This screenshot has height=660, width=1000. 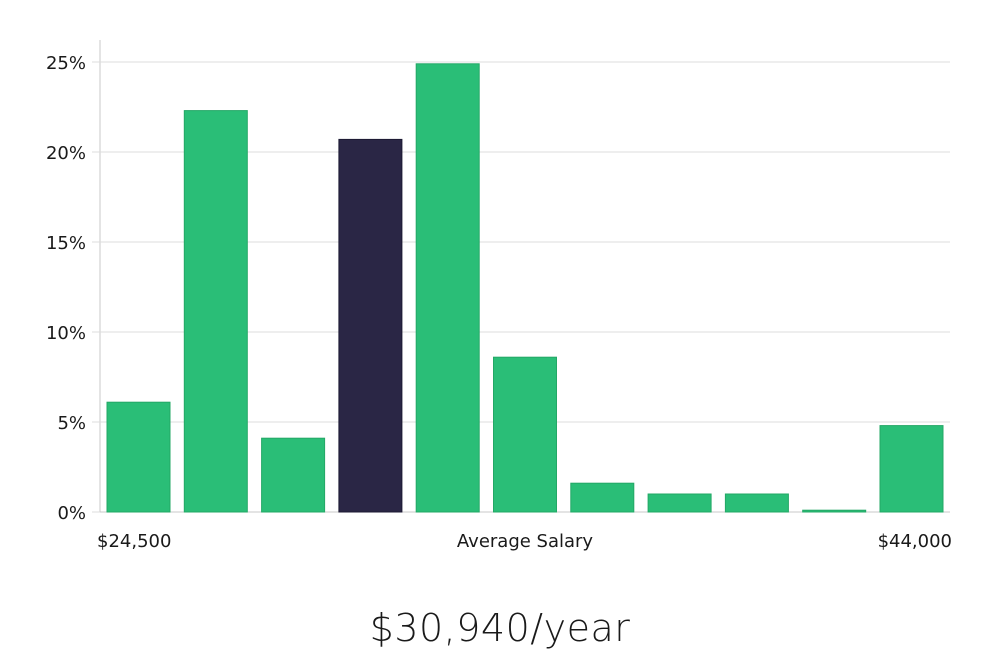 What do you see at coordinates (66, 63) in the screenshot?
I see `y-tick-label: 25%` at bounding box center [66, 63].